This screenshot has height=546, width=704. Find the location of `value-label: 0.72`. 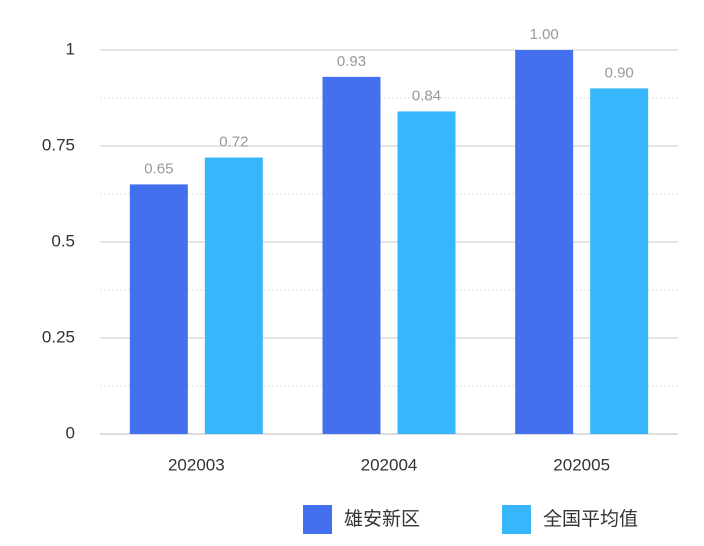

value-label: 0.72 is located at coordinates (233, 141).